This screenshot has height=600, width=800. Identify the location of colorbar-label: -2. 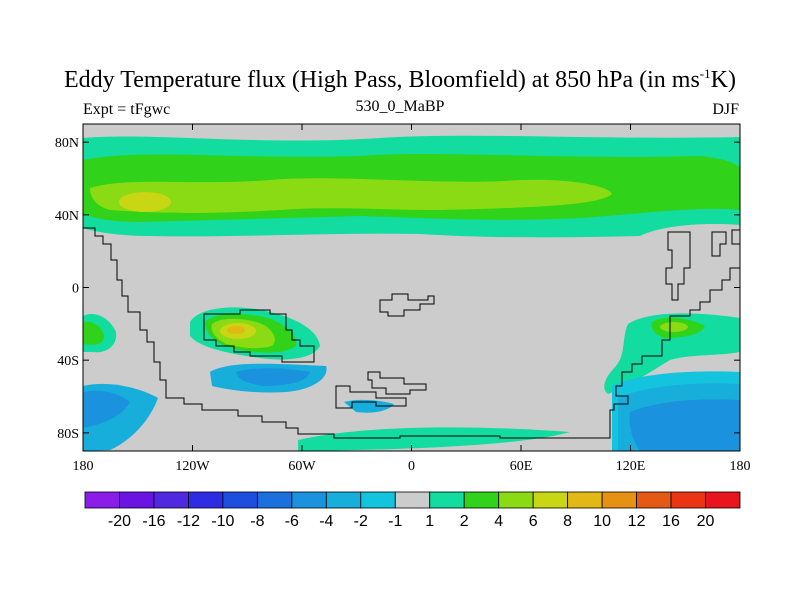
(361, 521).